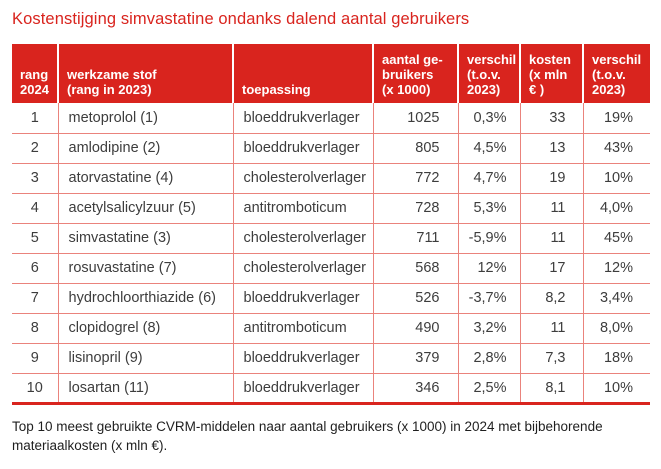  I want to click on cell-stof: lisinopril (9), so click(145, 358).